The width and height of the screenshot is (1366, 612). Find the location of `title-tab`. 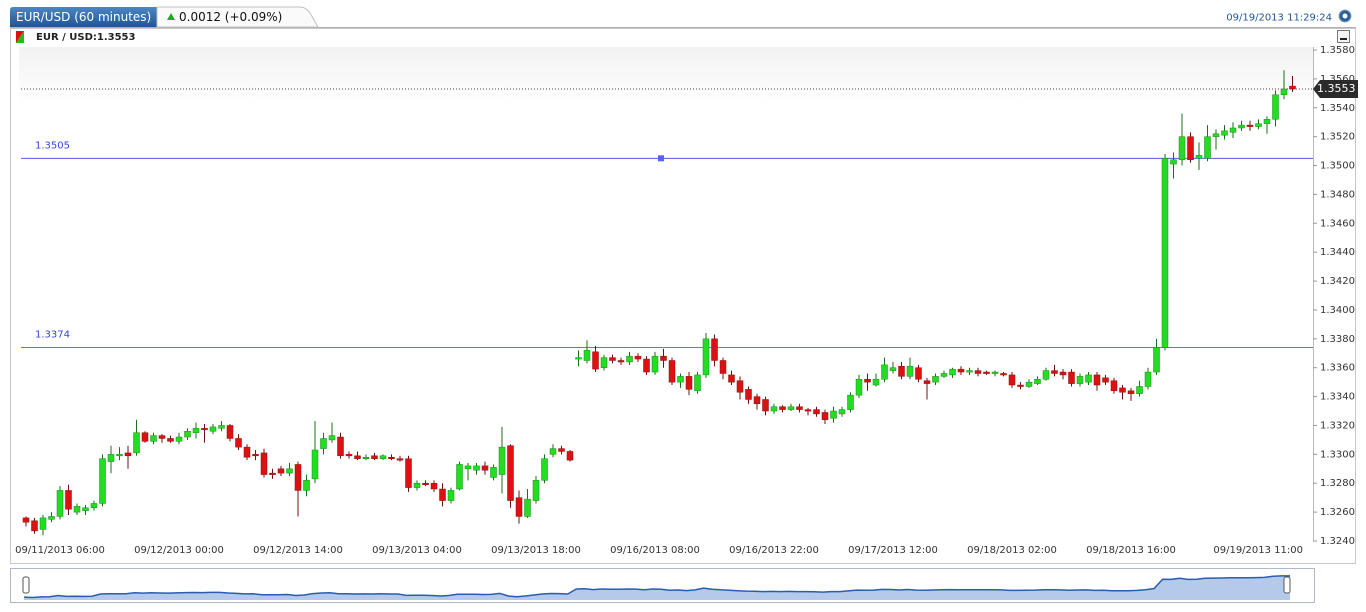

title-tab is located at coordinates (83, 17).